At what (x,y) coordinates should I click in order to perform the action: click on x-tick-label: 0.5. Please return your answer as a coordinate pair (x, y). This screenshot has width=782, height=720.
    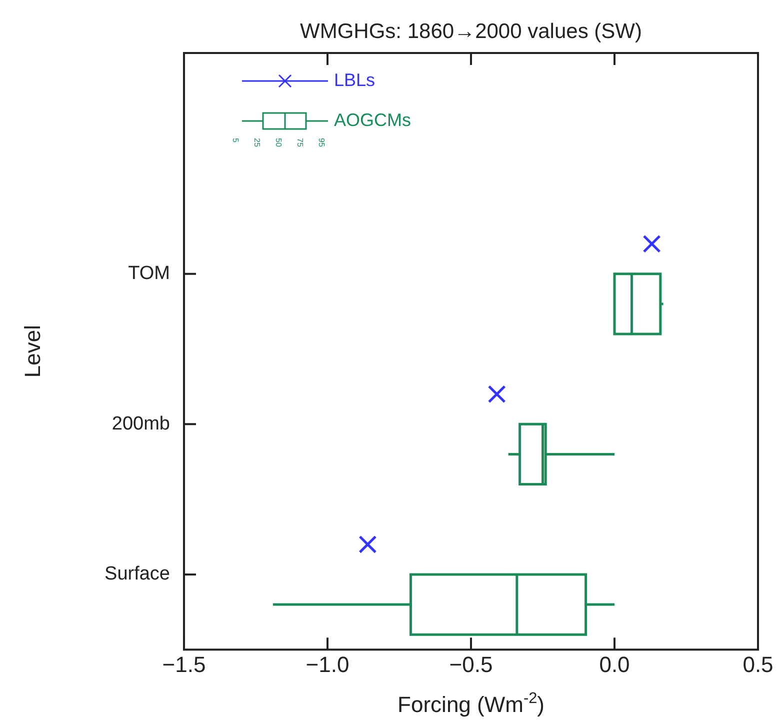
    Looking at the image, I should click on (758, 664).